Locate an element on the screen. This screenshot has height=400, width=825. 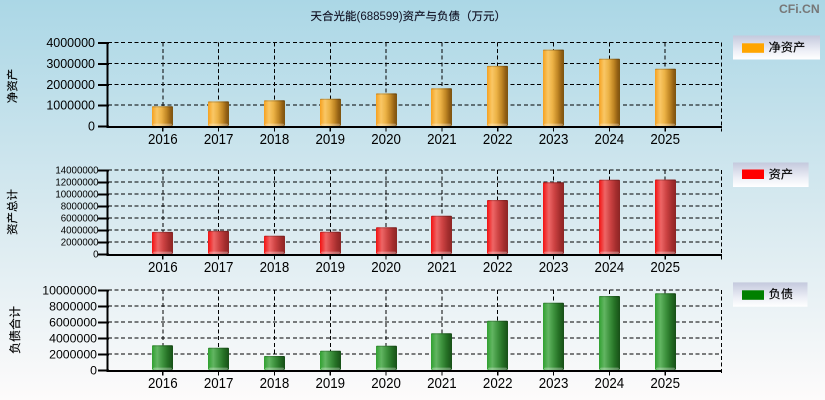
svg-text: 14000000 is located at coordinates (77, 170).